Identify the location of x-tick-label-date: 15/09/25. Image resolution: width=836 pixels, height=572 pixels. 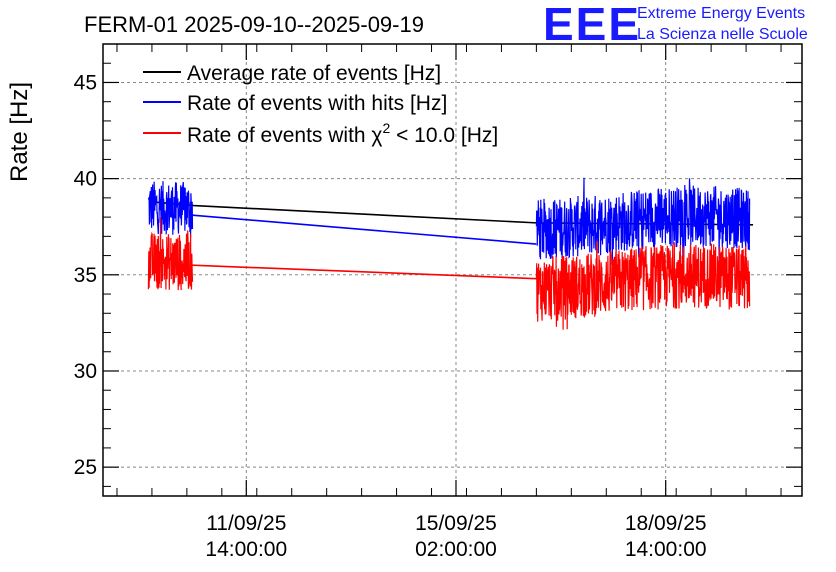
(456, 523).